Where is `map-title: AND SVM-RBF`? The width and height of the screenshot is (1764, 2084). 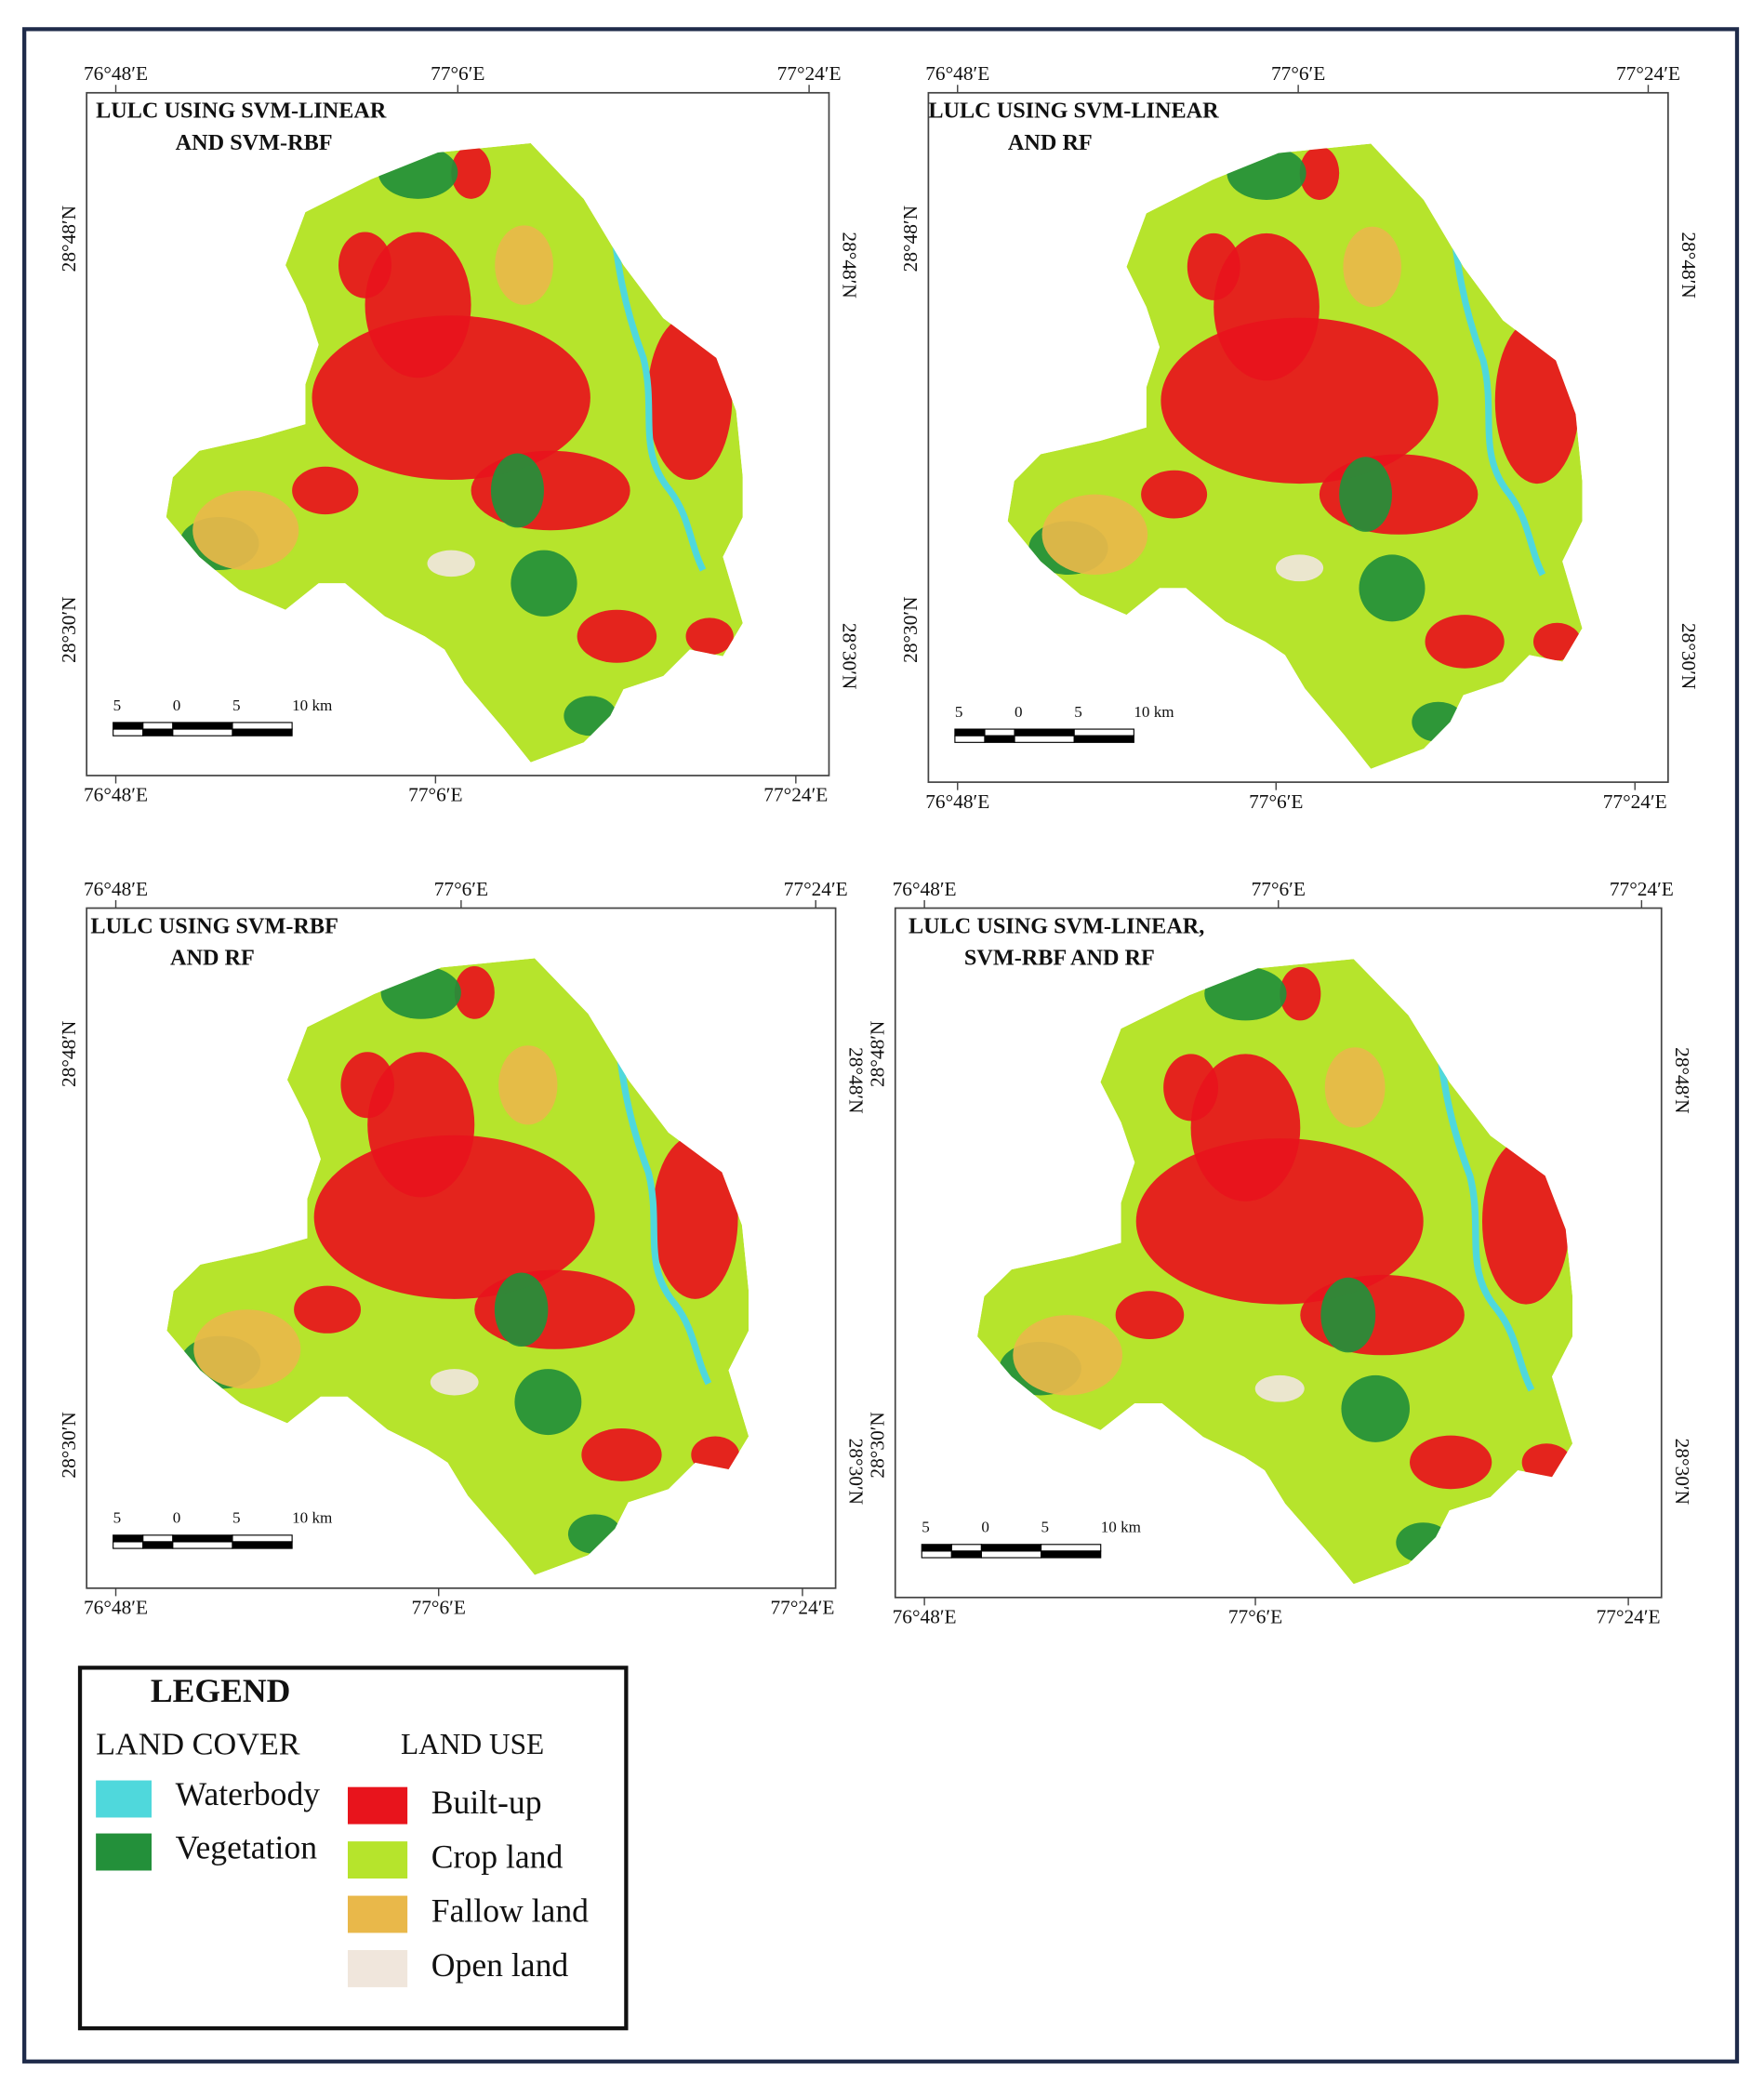
map-title: AND SVM-RBF is located at coordinates (254, 143).